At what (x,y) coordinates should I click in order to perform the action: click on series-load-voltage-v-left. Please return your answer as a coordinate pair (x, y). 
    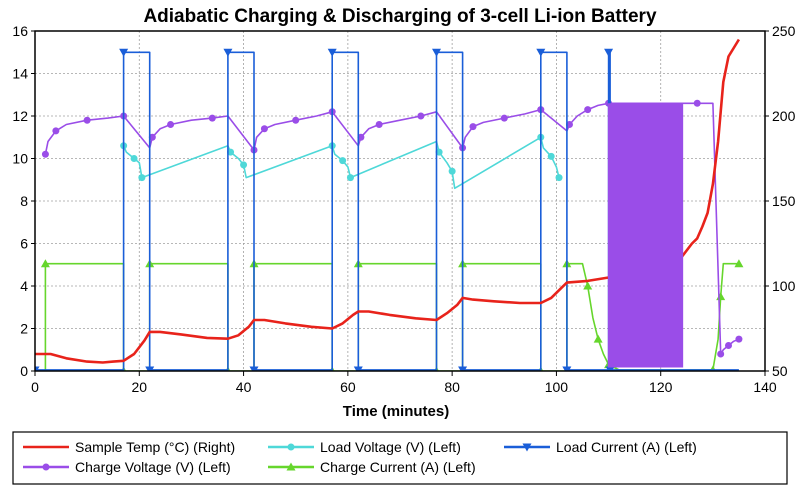
    Looking at the image, I should click on (341, 161).